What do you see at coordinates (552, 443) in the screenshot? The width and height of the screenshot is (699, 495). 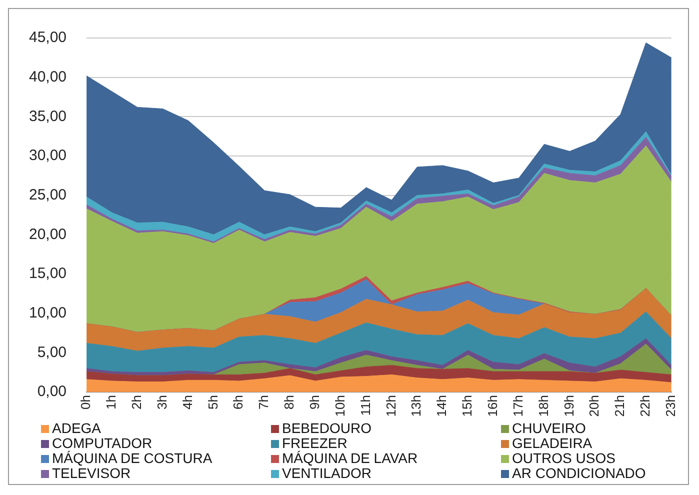 I see `legend-label: GELADEIRA` at bounding box center [552, 443].